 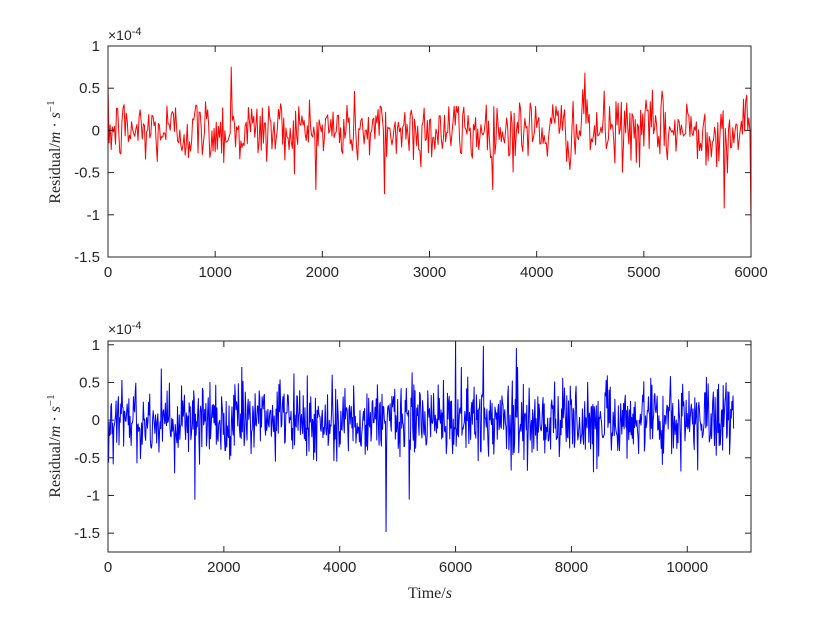 I want to click on x-tick-label: 10000, so click(x=687, y=567).